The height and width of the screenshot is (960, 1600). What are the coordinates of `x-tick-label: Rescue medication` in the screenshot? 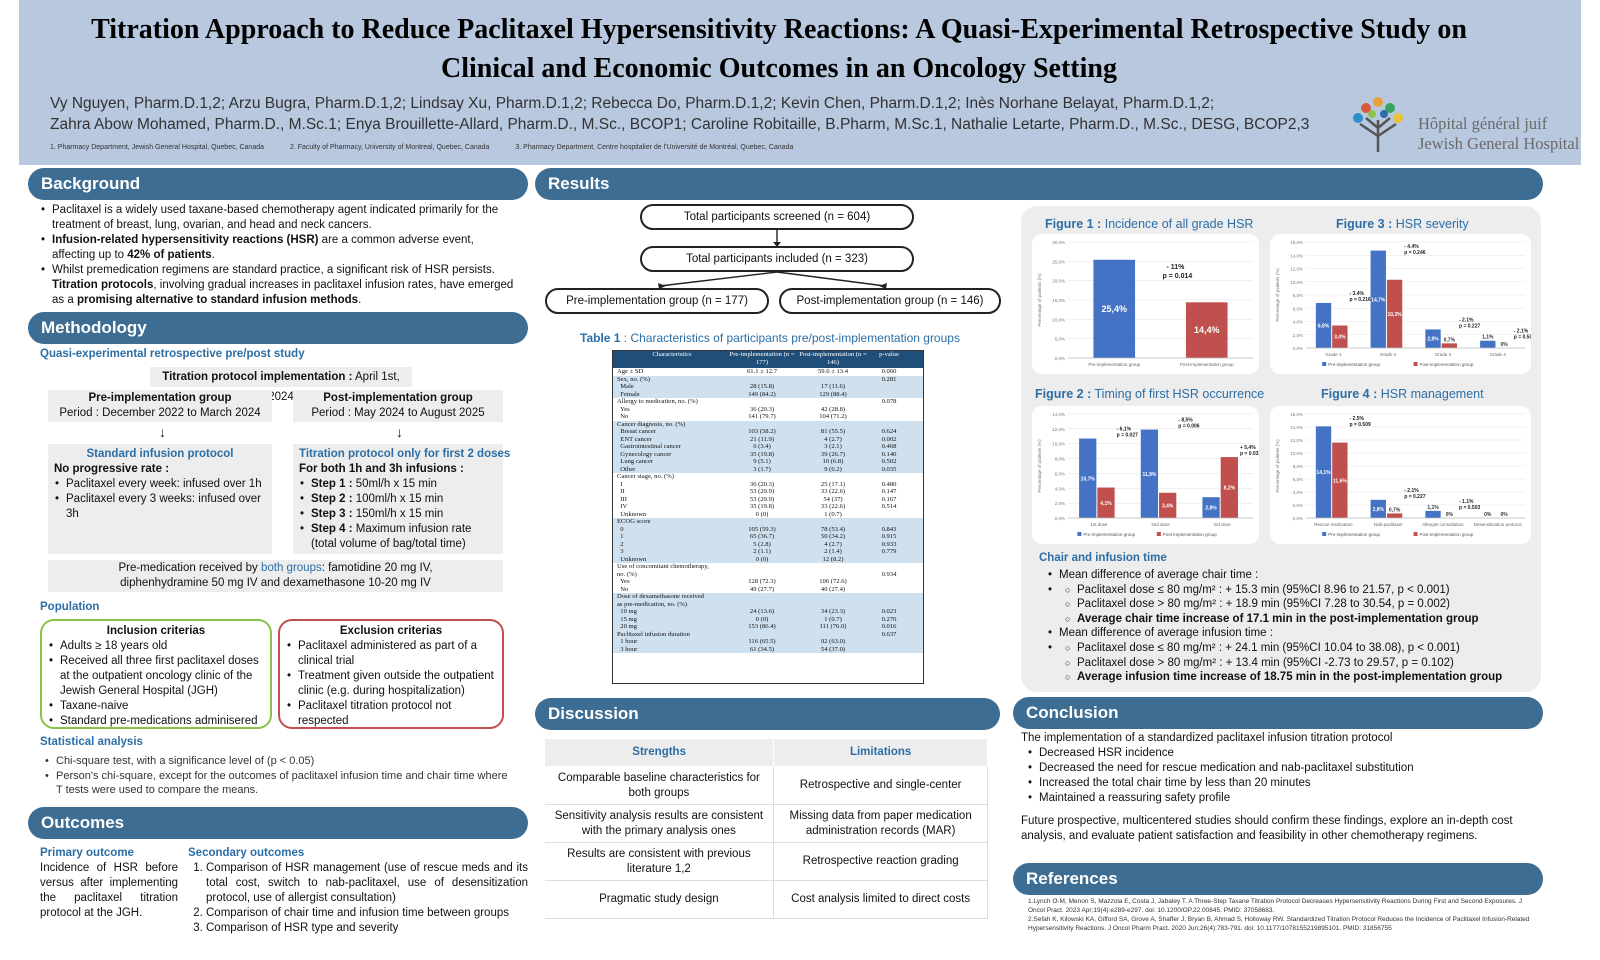 It's located at (1333, 524).